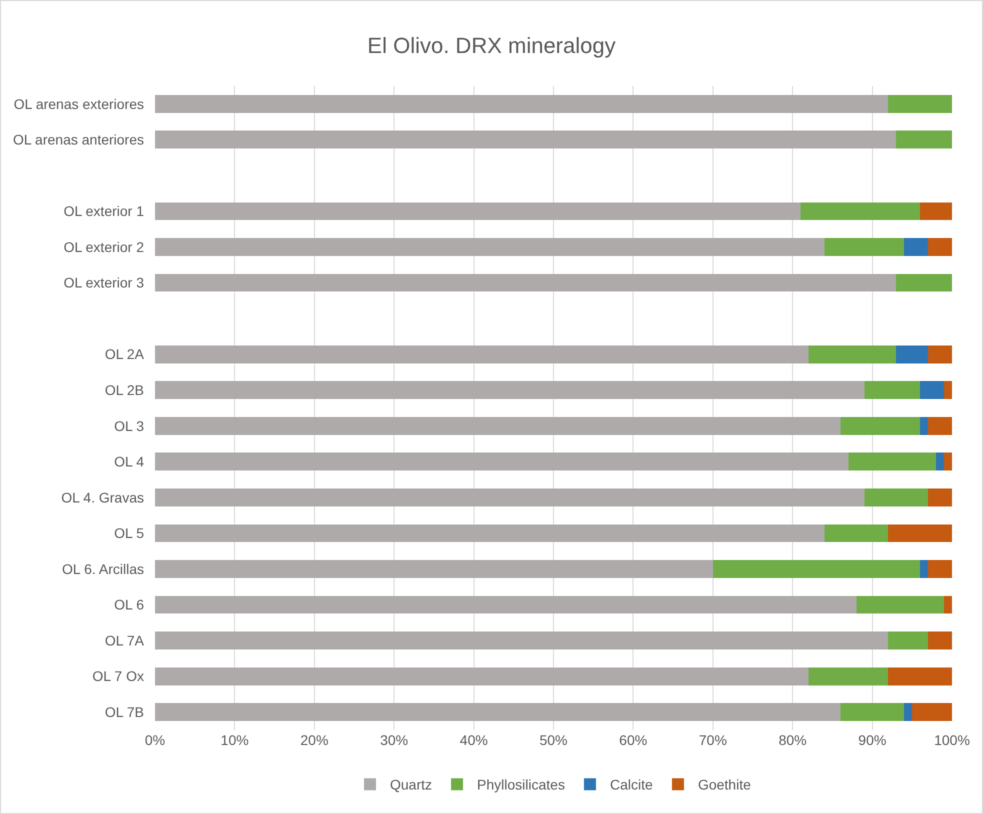 Image resolution: width=983 pixels, height=814 pixels. Describe the element at coordinates (124, 390) in the screenshot. I see `y-tick-label: OL 2B` at that location.